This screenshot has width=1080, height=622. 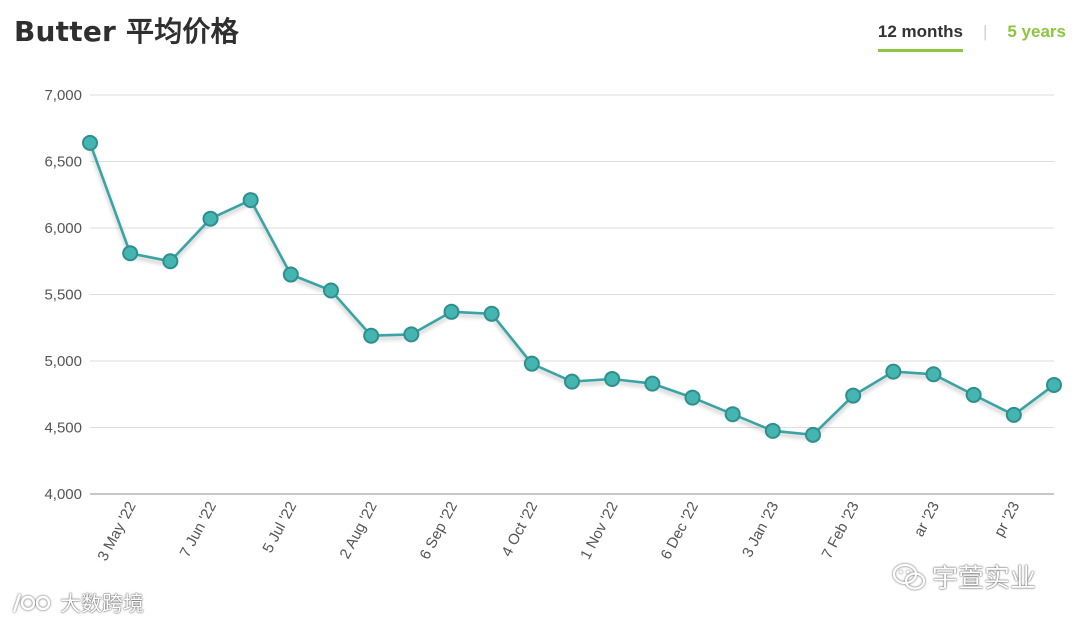 What do you see at coordinates (116, 531) in the screenshot?
I see `x-tick-label: 3 May '22` at bounding box center [116, 531].